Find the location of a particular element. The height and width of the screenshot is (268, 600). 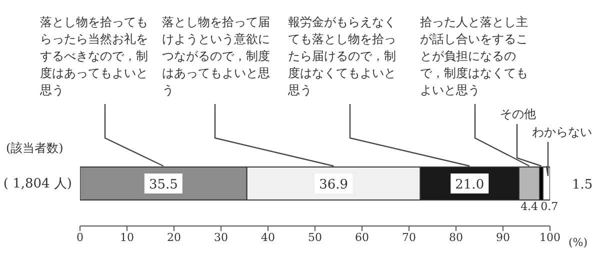

bar is located at coordinates (546, 183).